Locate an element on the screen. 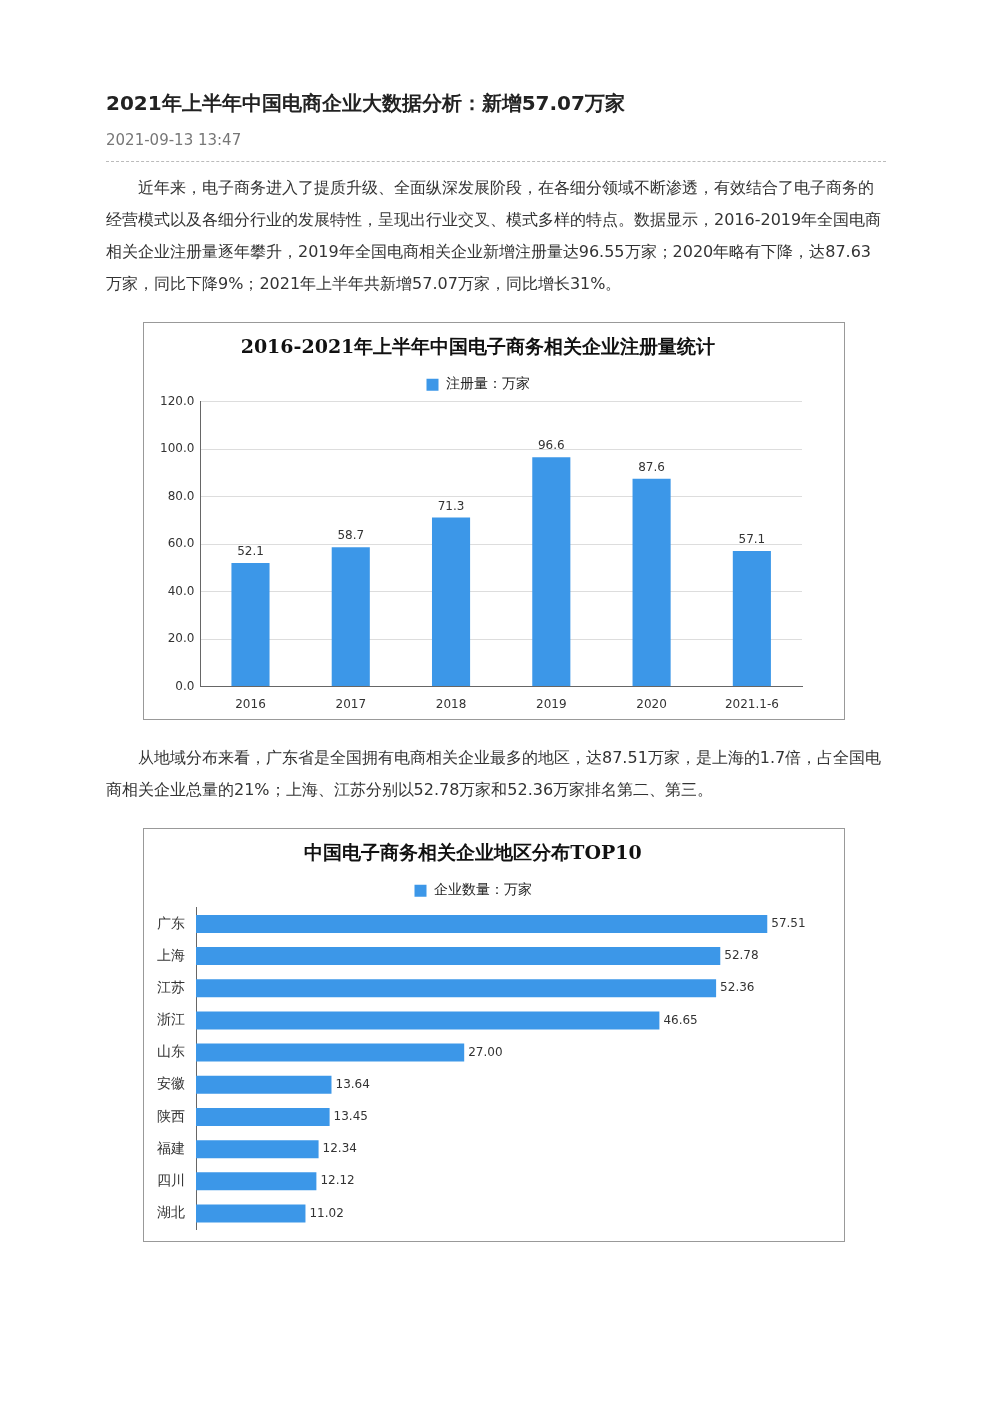 The image size is (992, 1403). x-tick-label: 2017 is located at coordinates (351, 703).